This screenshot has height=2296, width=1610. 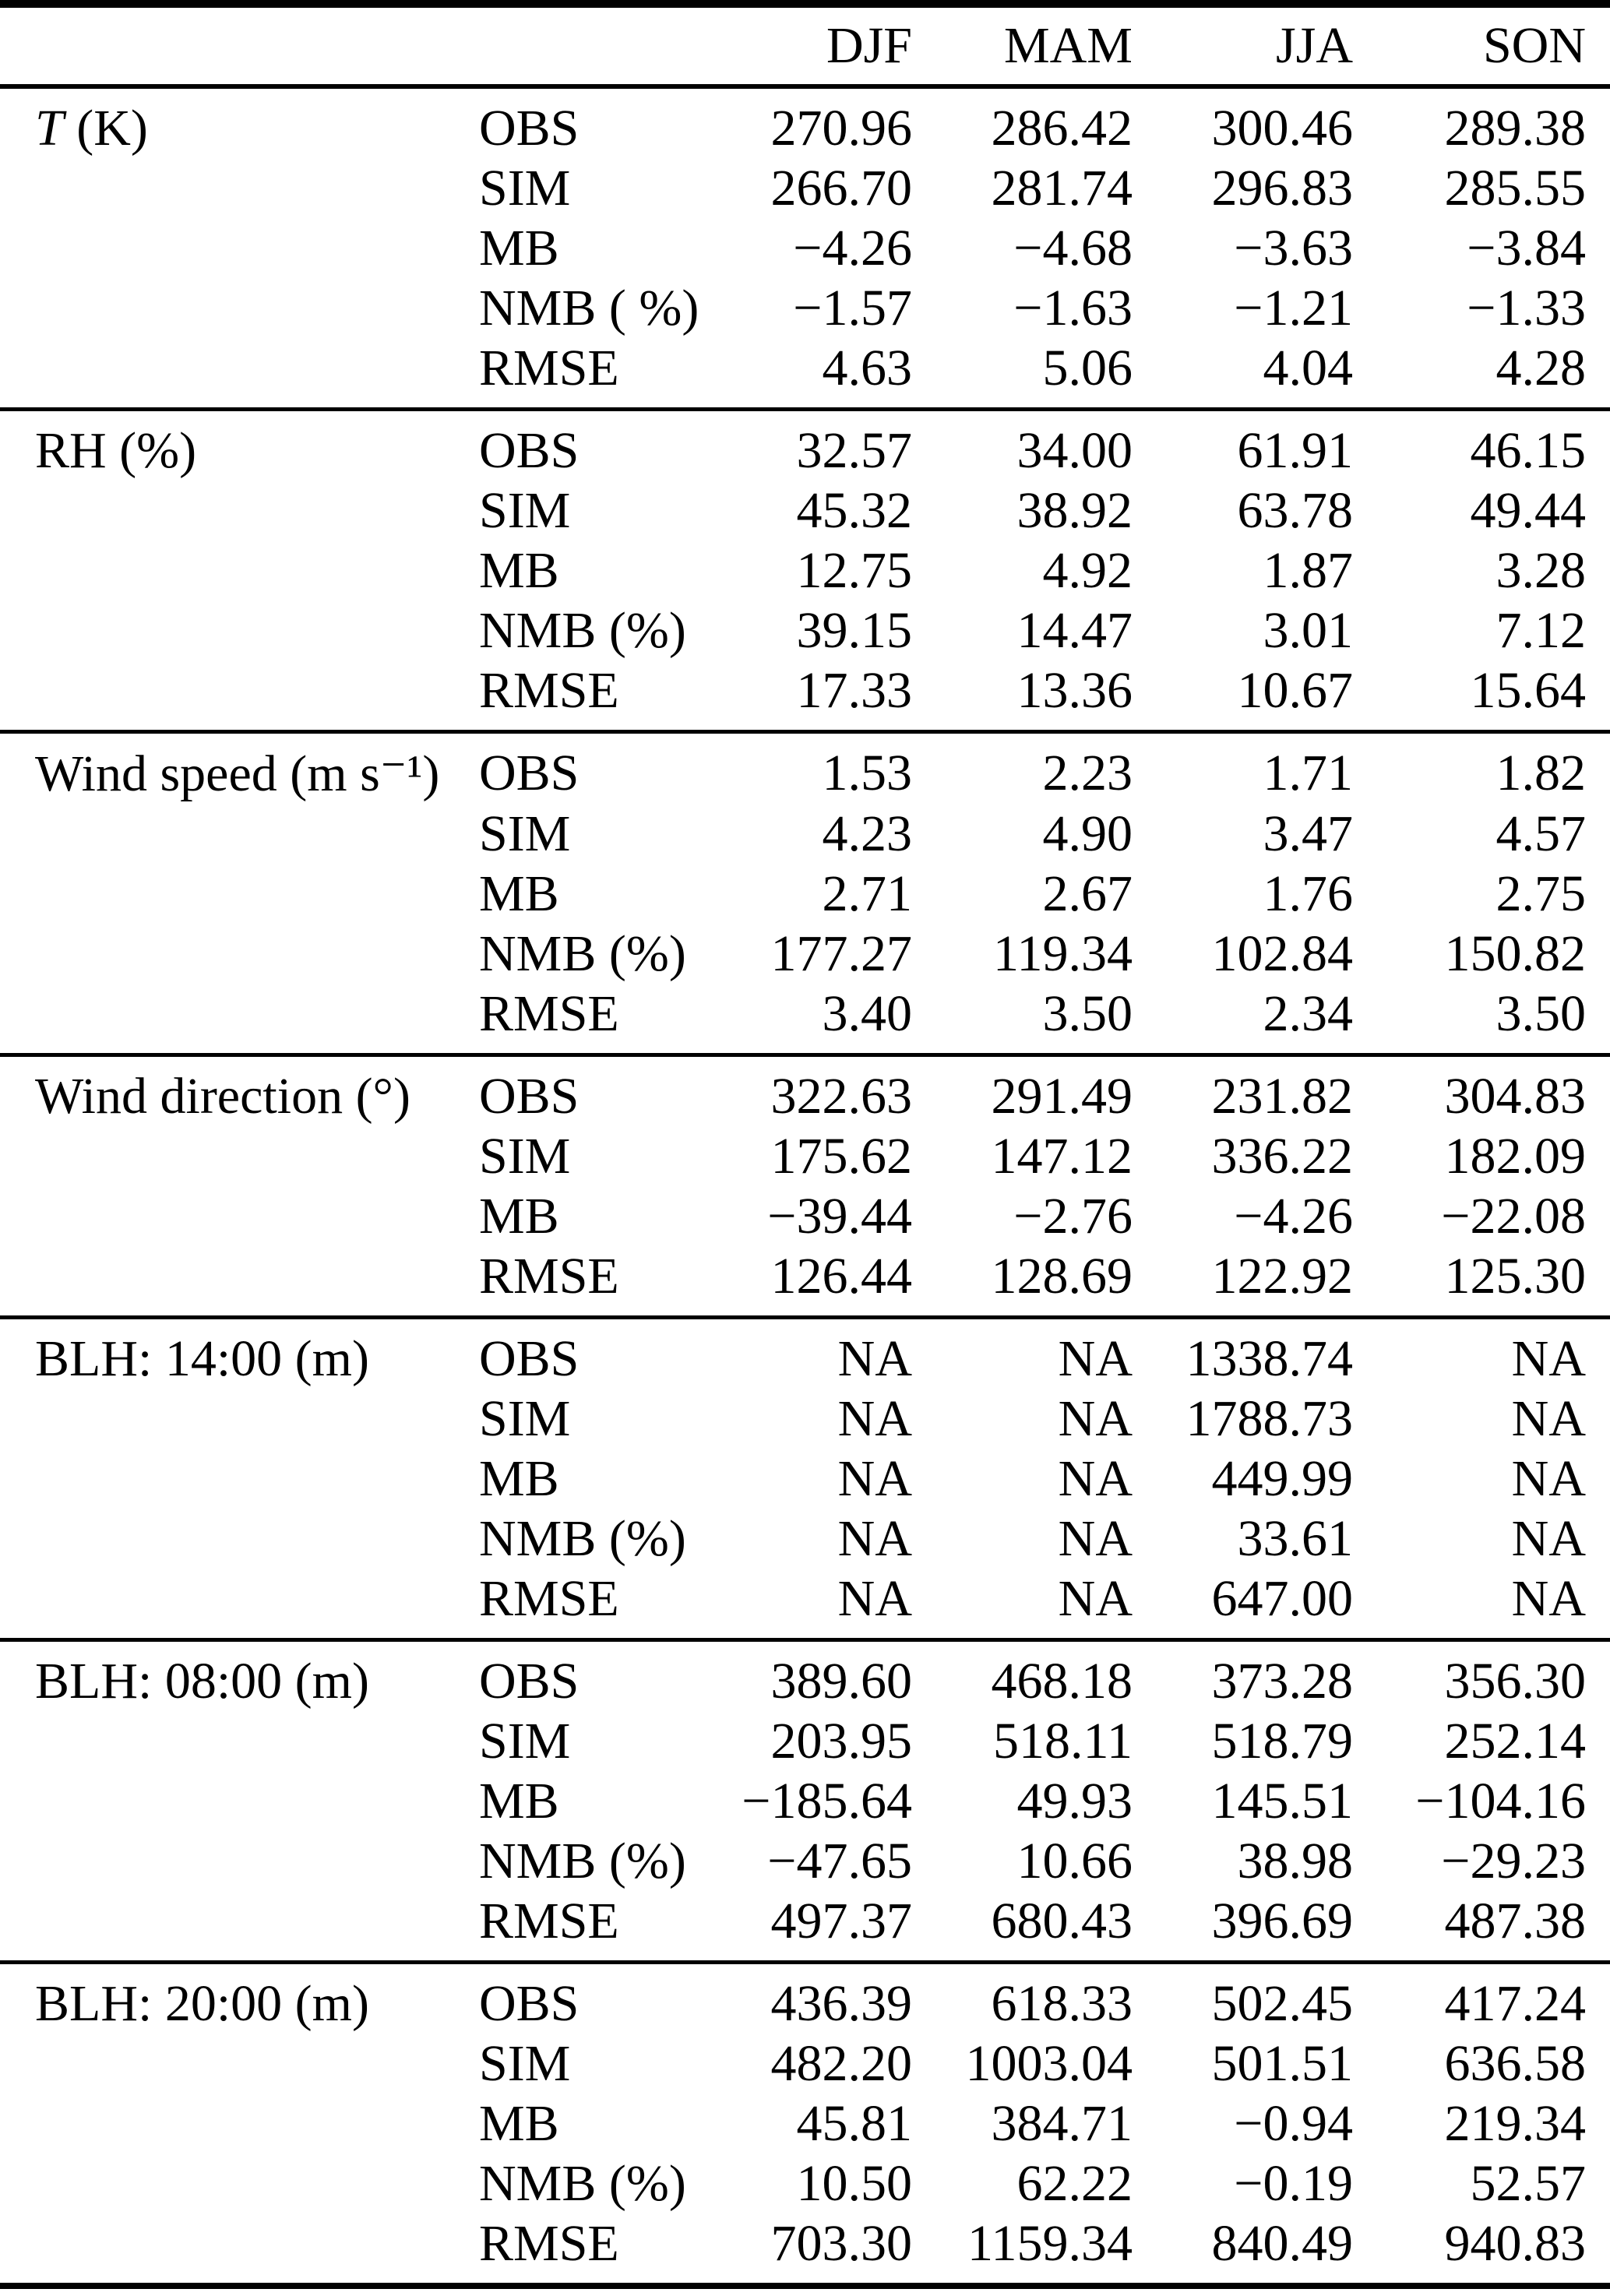 What do you see at coordinates (239, 768) in the screenshot?
I see `variable-label-cell: Wind speed (m s⁻¹)` at bounding box center [239, 768].